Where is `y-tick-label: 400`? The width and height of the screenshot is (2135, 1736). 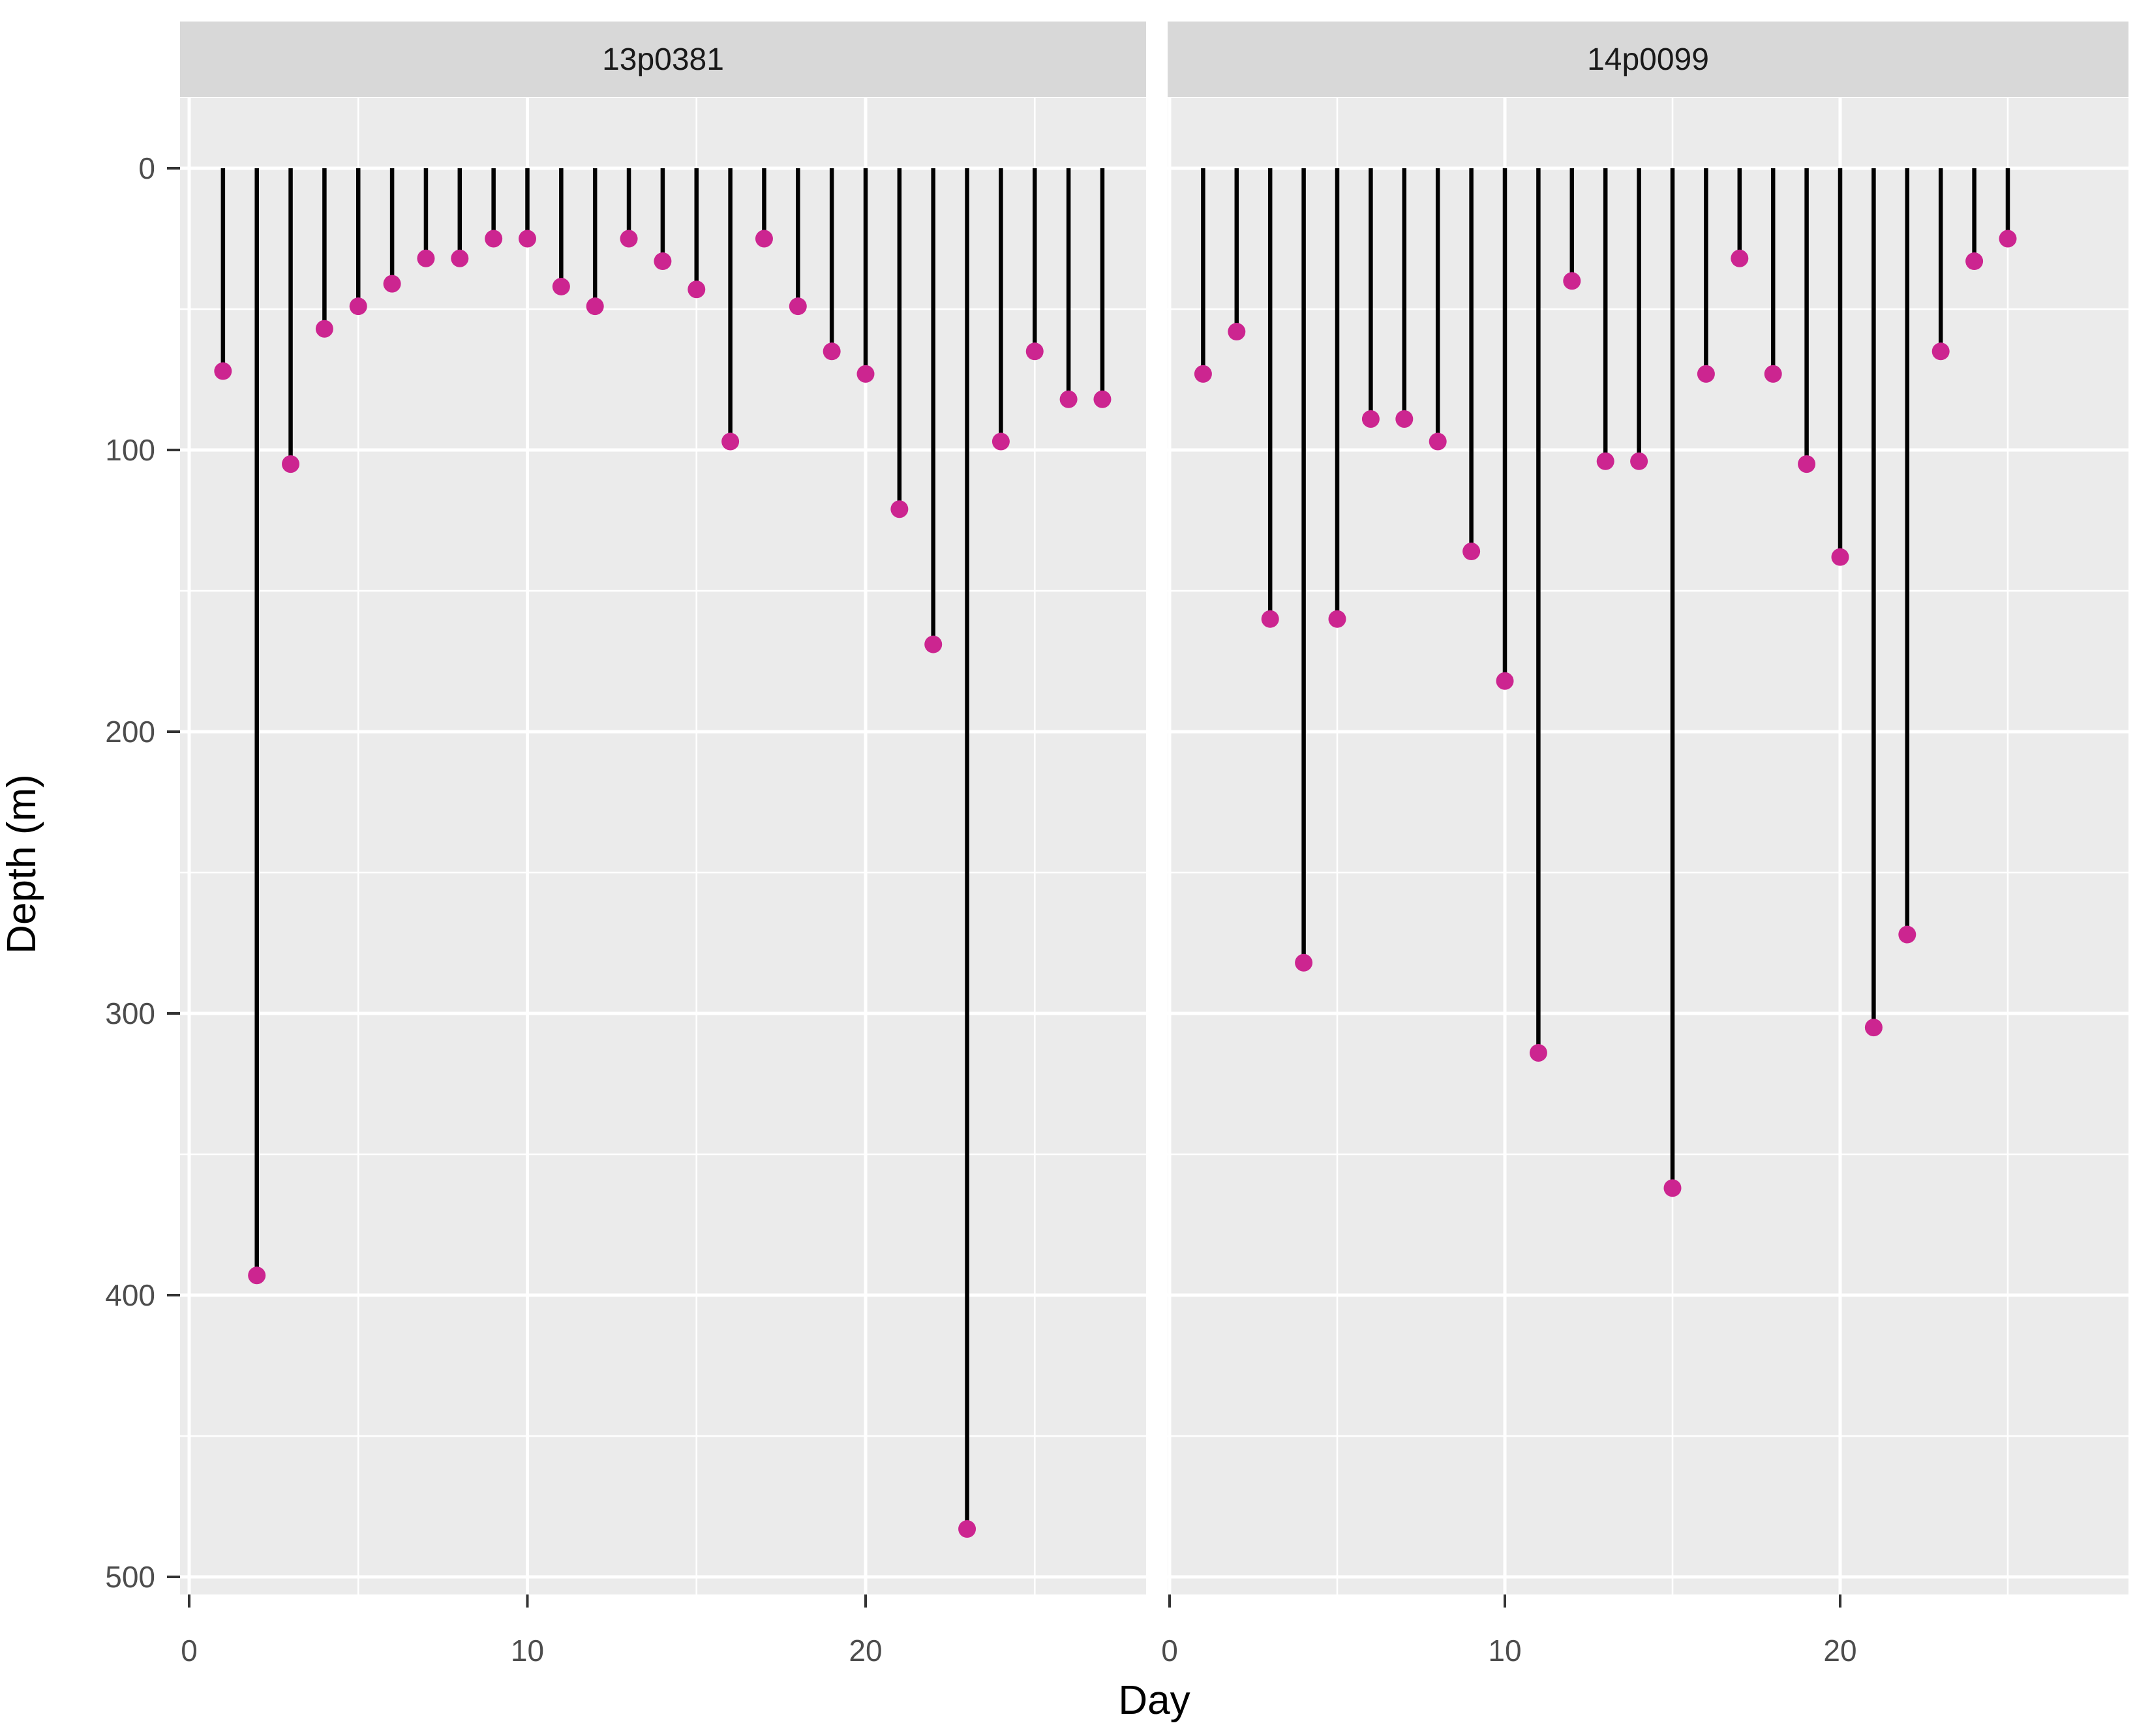
y-tick-label: 400 is located at coordinates (130, 1295).